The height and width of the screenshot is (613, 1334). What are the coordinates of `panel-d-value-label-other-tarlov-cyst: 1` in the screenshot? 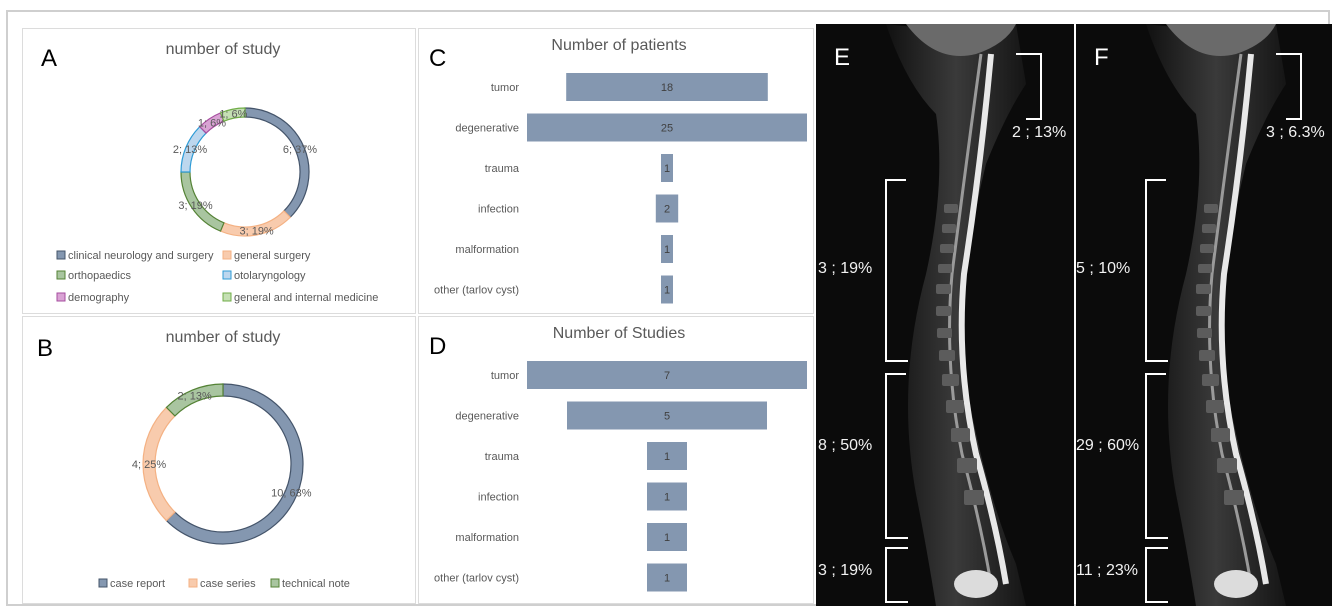 It's located at (667, 579).